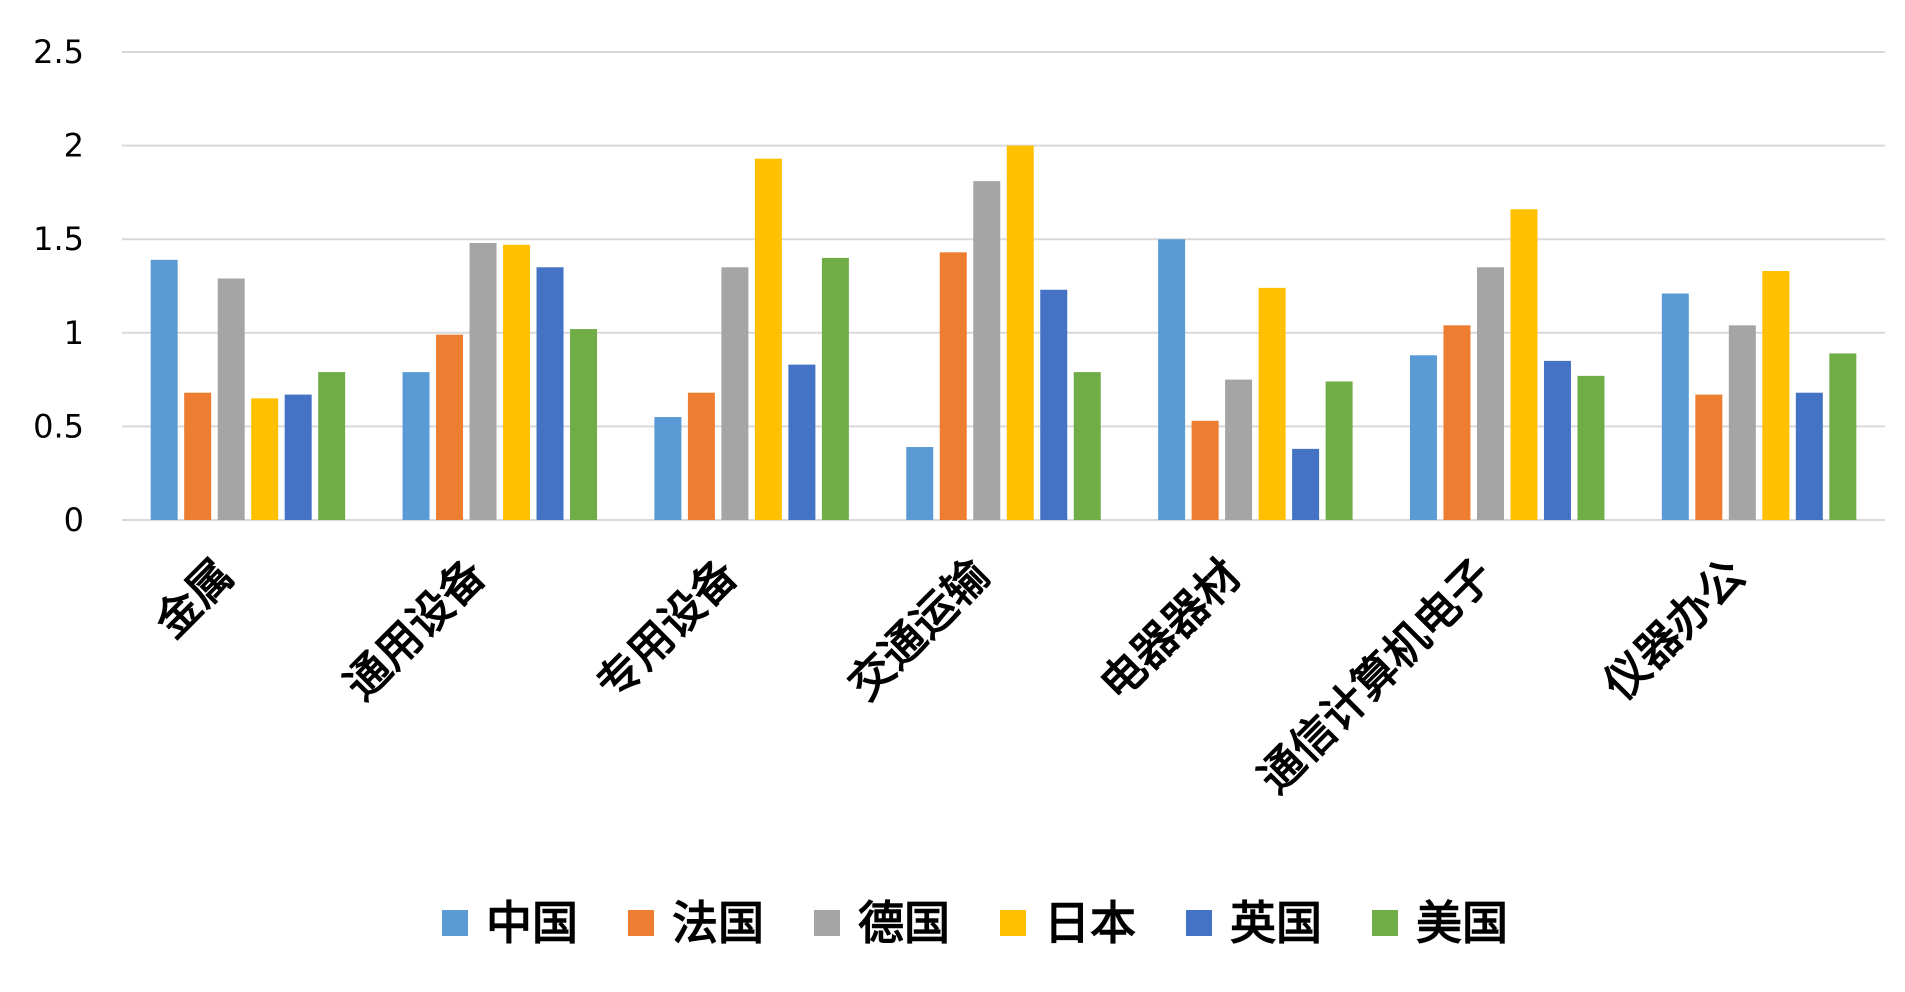  I want to click on legend-label: 英国, so click(1276, 923).